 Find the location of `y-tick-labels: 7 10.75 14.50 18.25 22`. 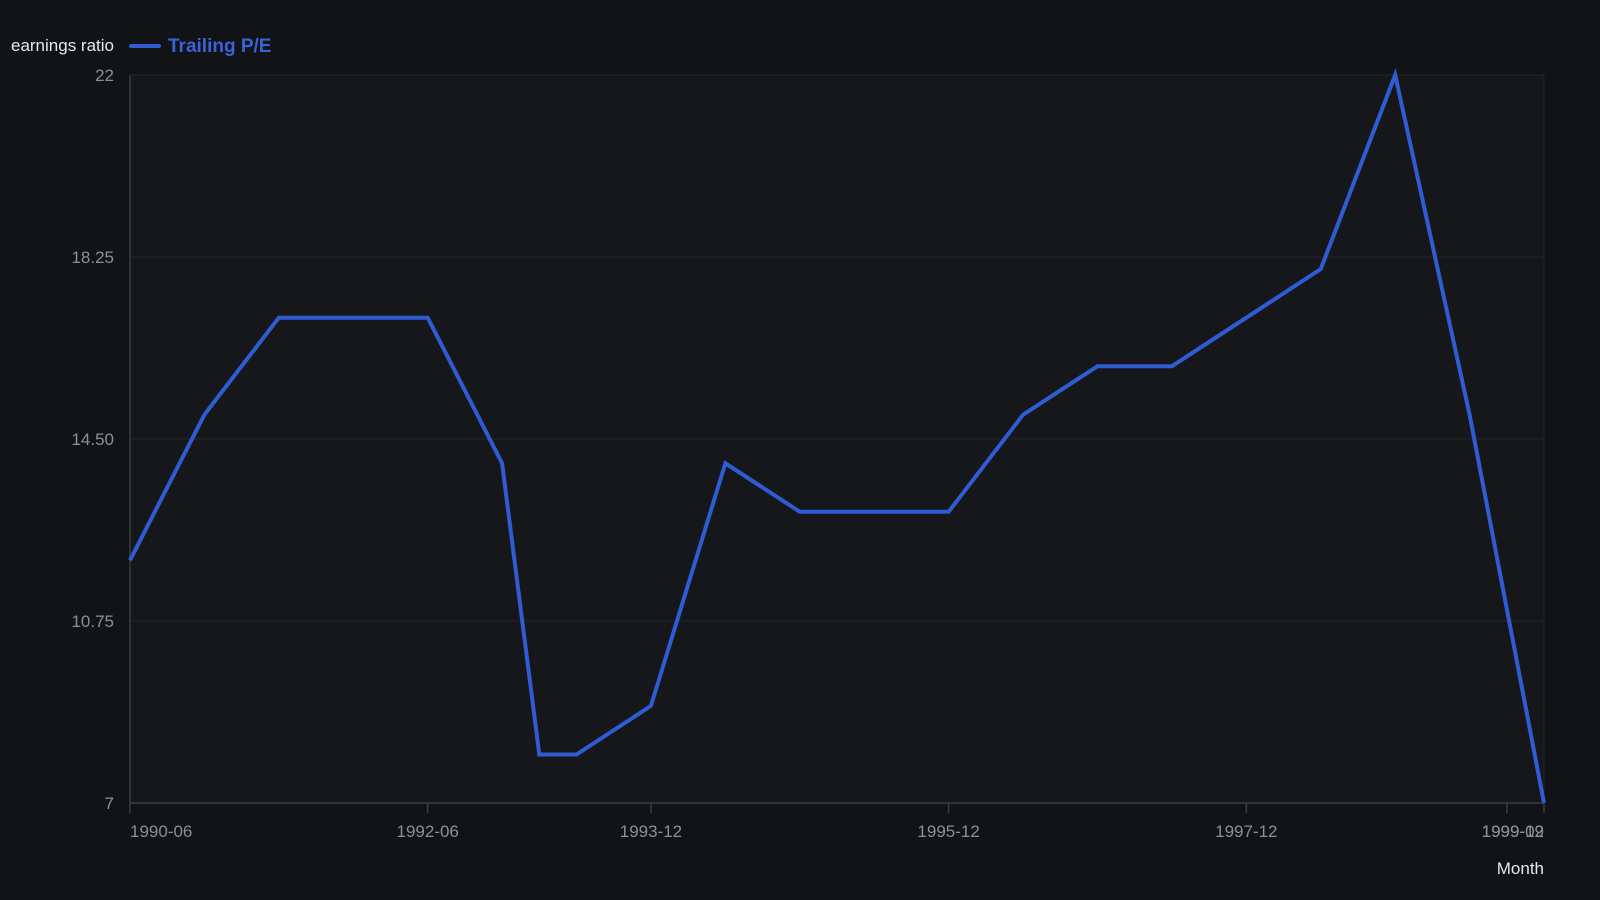

y-tick-labels: 7 10.75 14.50 18.25 22 is located at coordinates (92, 439).